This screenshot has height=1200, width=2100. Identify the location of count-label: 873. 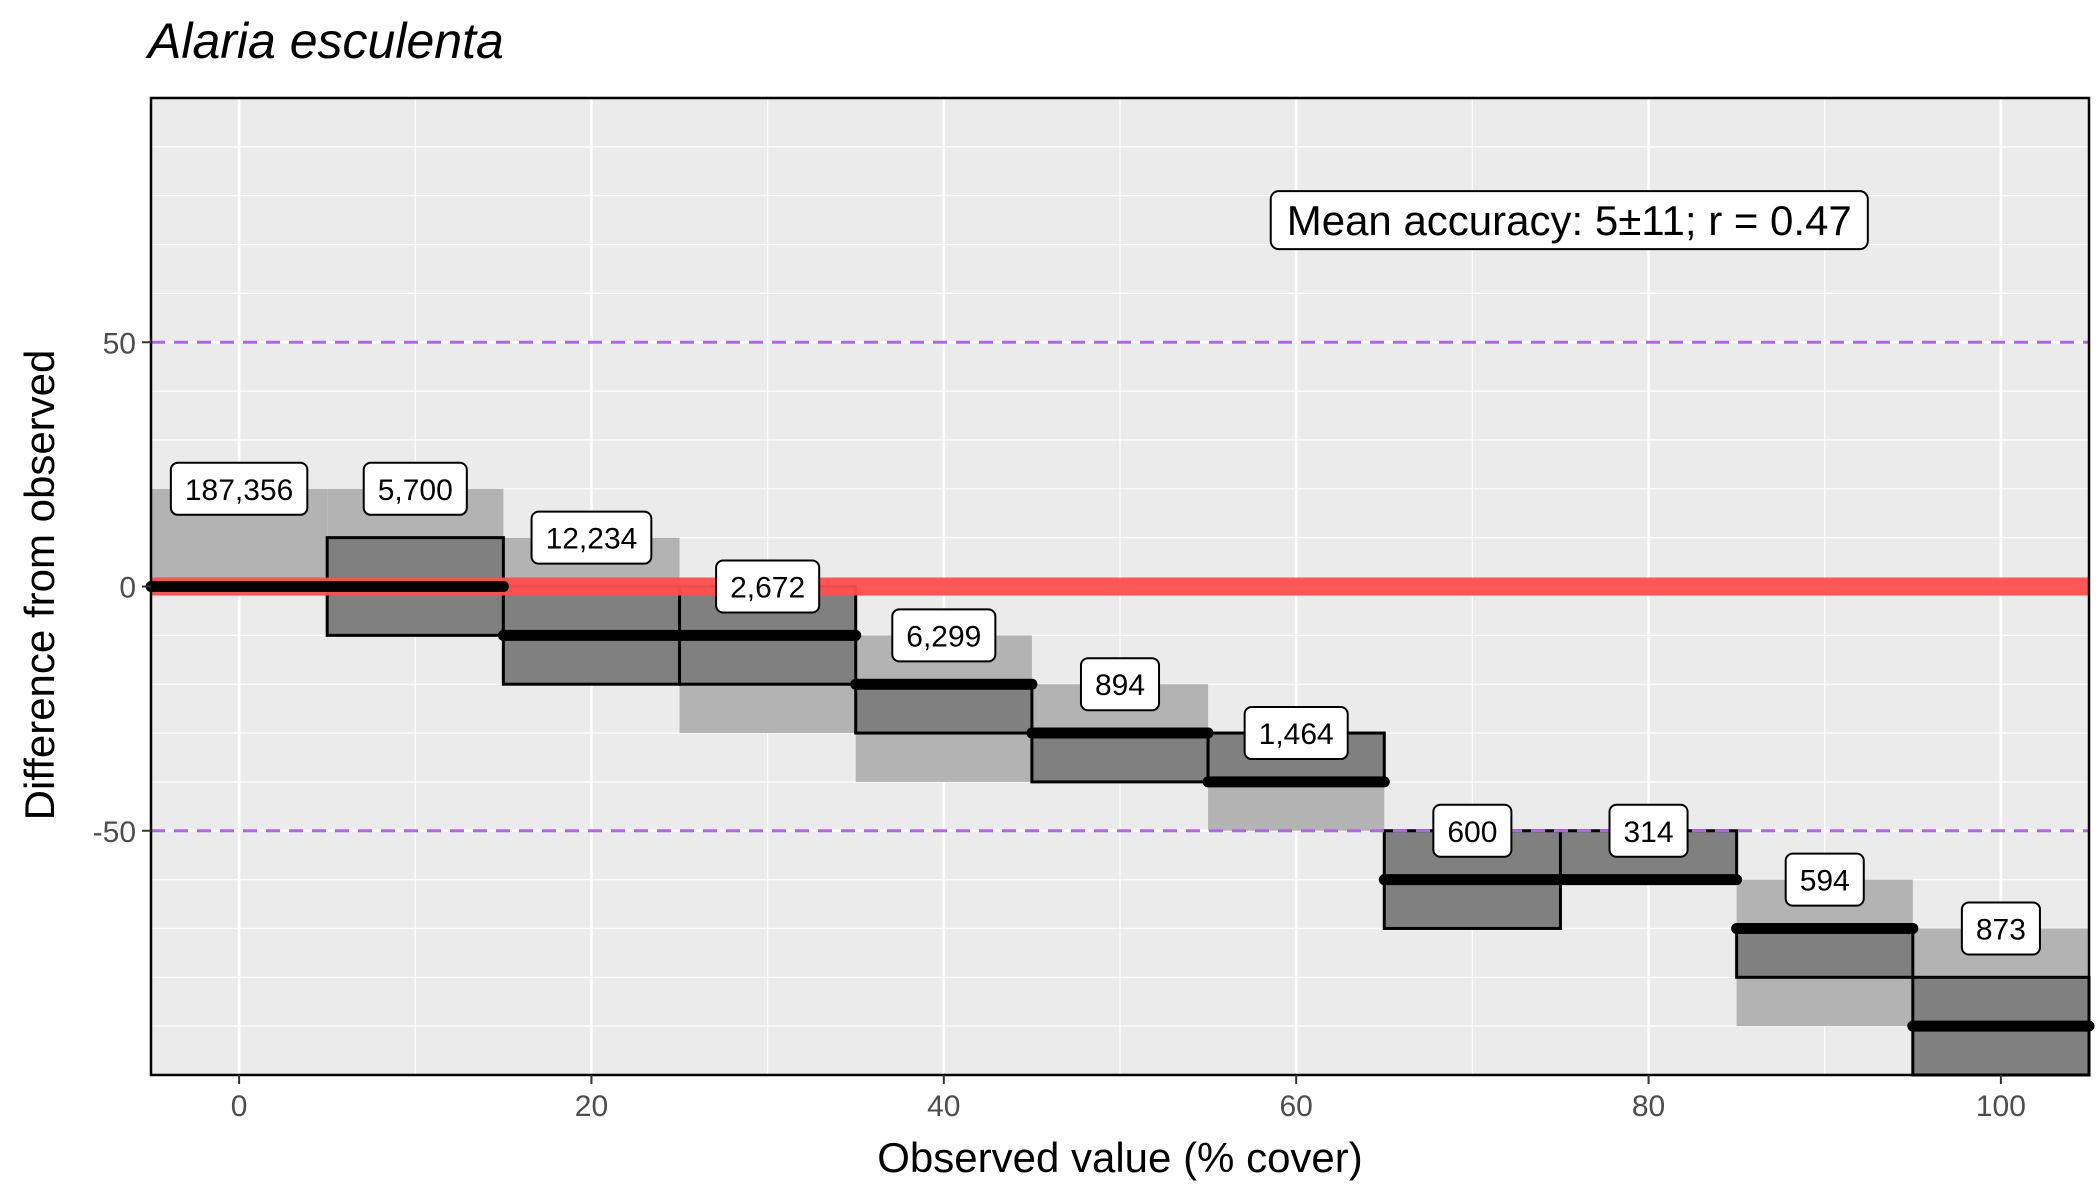
(2001, 929).